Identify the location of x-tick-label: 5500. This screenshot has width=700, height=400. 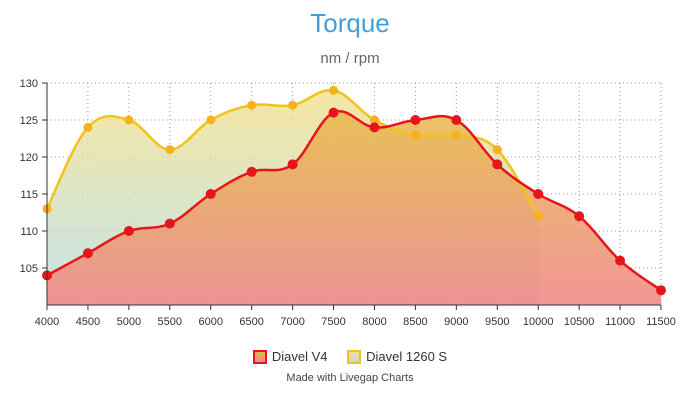
(170, 322).